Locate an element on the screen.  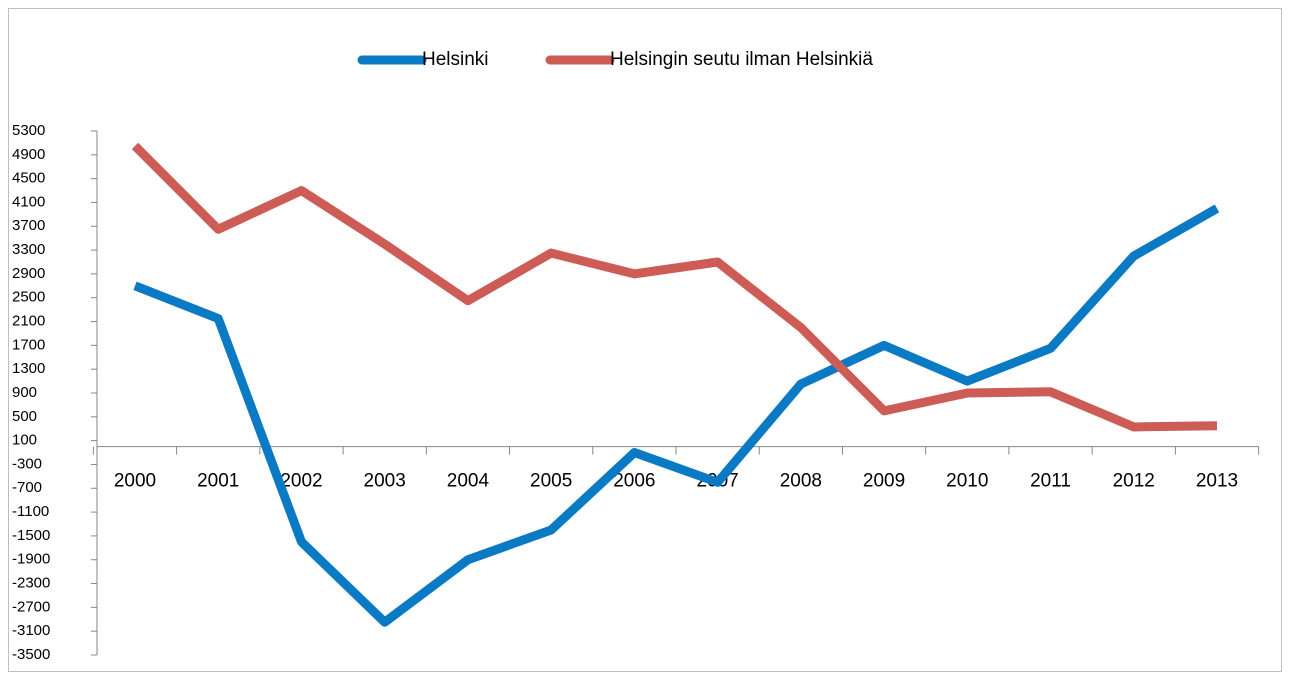
y-tick-label: 100 is located at coordinates (24, 440).